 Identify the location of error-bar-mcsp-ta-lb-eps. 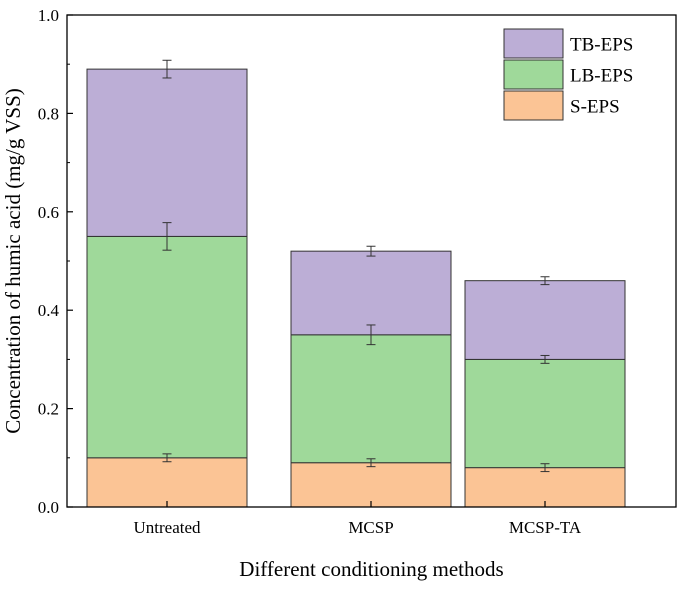
(545, 359).